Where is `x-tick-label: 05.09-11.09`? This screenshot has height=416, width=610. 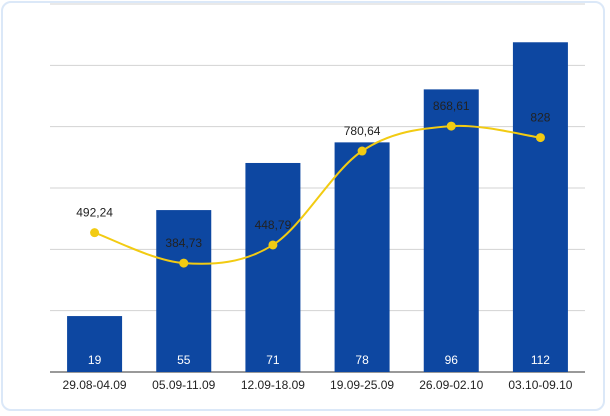
x-tick-label: 05.09-11.09 is located at coordinates (183, 385).